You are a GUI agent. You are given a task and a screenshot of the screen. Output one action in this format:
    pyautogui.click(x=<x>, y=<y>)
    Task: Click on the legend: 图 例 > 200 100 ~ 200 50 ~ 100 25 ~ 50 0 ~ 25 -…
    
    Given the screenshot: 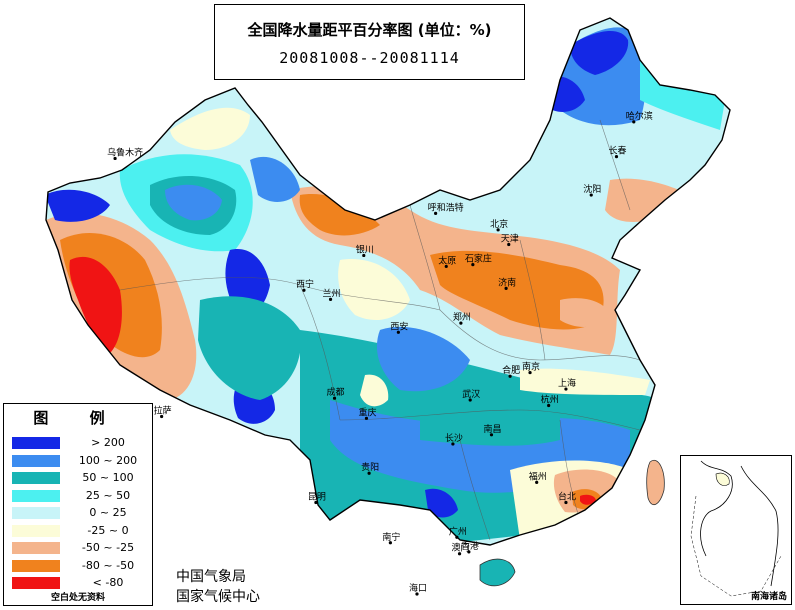 What is the action you would take?
    pyautogui.click(x=78, y=504)
    